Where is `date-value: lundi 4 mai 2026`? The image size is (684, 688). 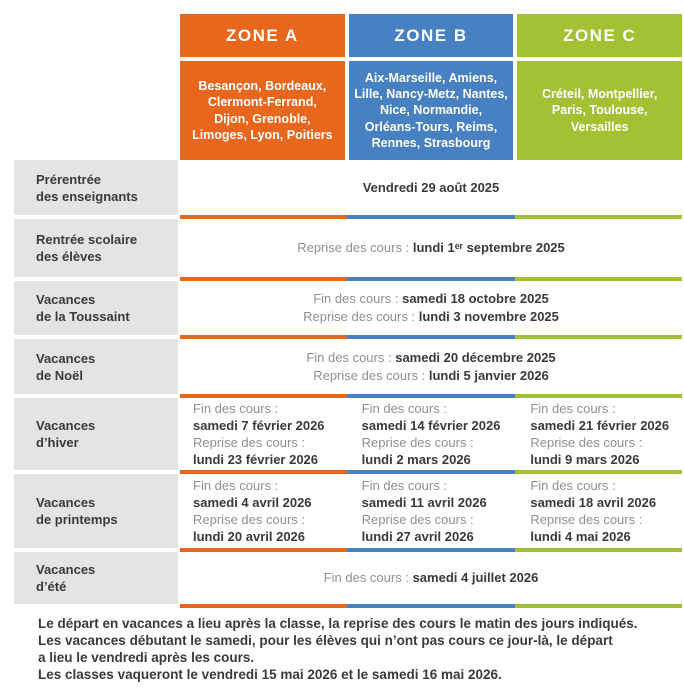 date-value: lundi 4 mai 2026 is located at coordinates (580, 536).